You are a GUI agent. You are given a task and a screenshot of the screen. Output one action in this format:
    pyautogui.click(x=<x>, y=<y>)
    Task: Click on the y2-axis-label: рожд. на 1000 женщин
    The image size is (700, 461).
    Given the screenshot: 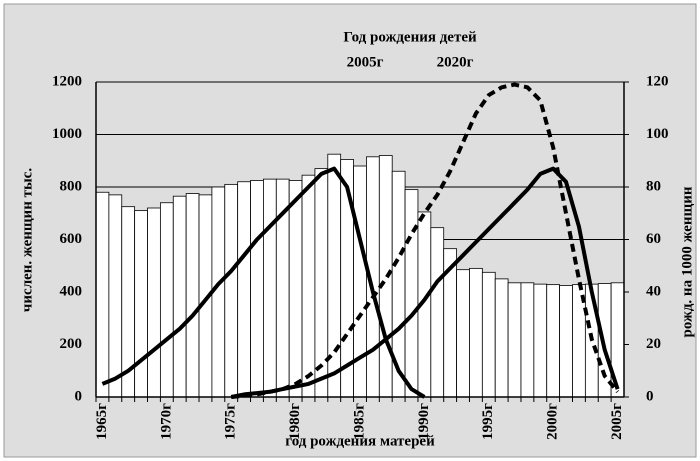 What is the action you would take?
    pyautogui.click(x=687, y=261)
    